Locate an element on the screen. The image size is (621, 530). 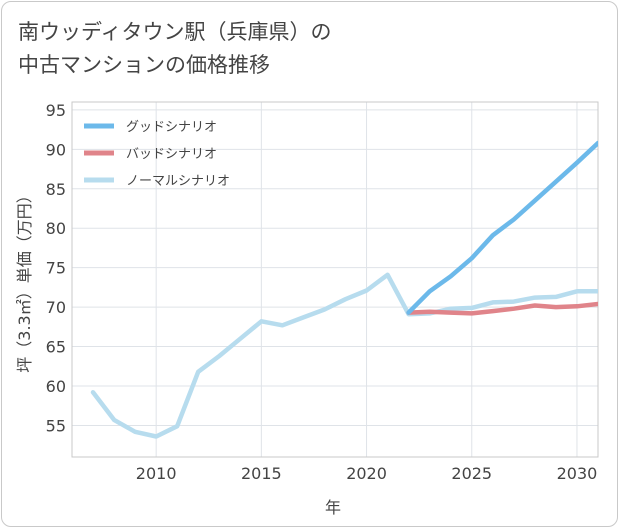
legend-label-2: ノーマルシナリオ is located at coordinates (178, 181).